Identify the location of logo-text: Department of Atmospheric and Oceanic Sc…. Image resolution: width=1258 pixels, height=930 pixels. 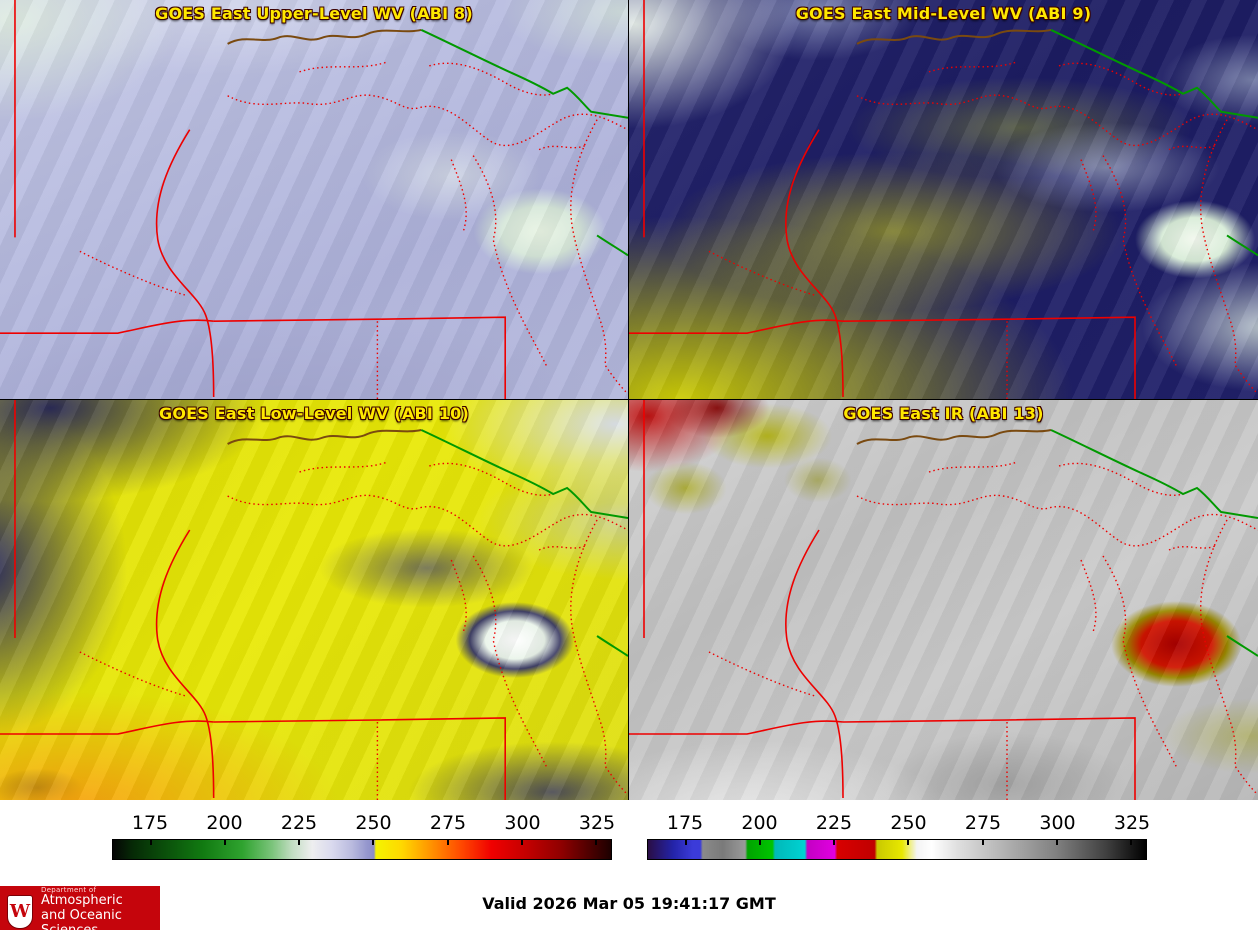
(100, 908).